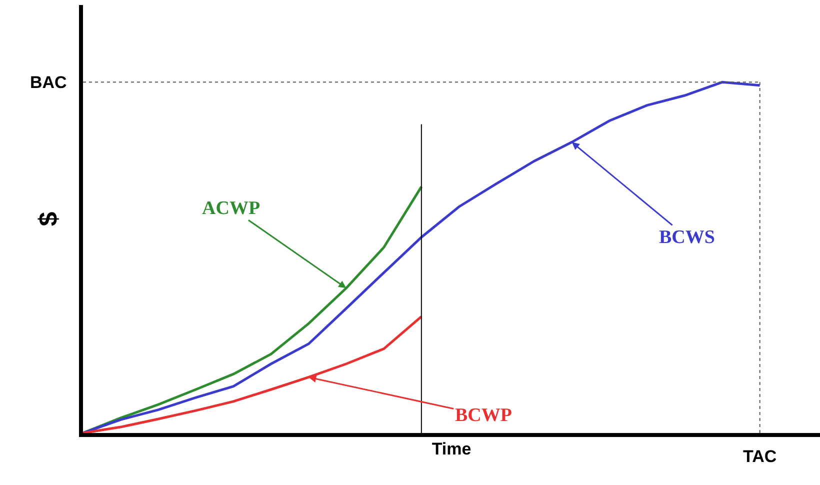 This screenshot has width=820, height=485. I want to click on text: ACWP, so click(231, 208).